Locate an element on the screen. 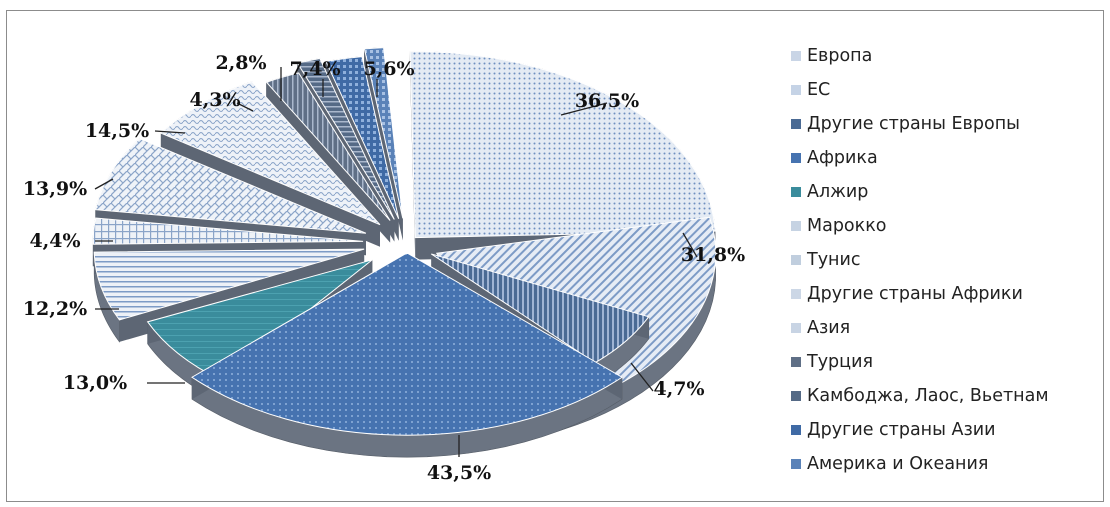  legend-item: Камбоджа, Лаос, Вьетнам is located at coordinates (950, 396).